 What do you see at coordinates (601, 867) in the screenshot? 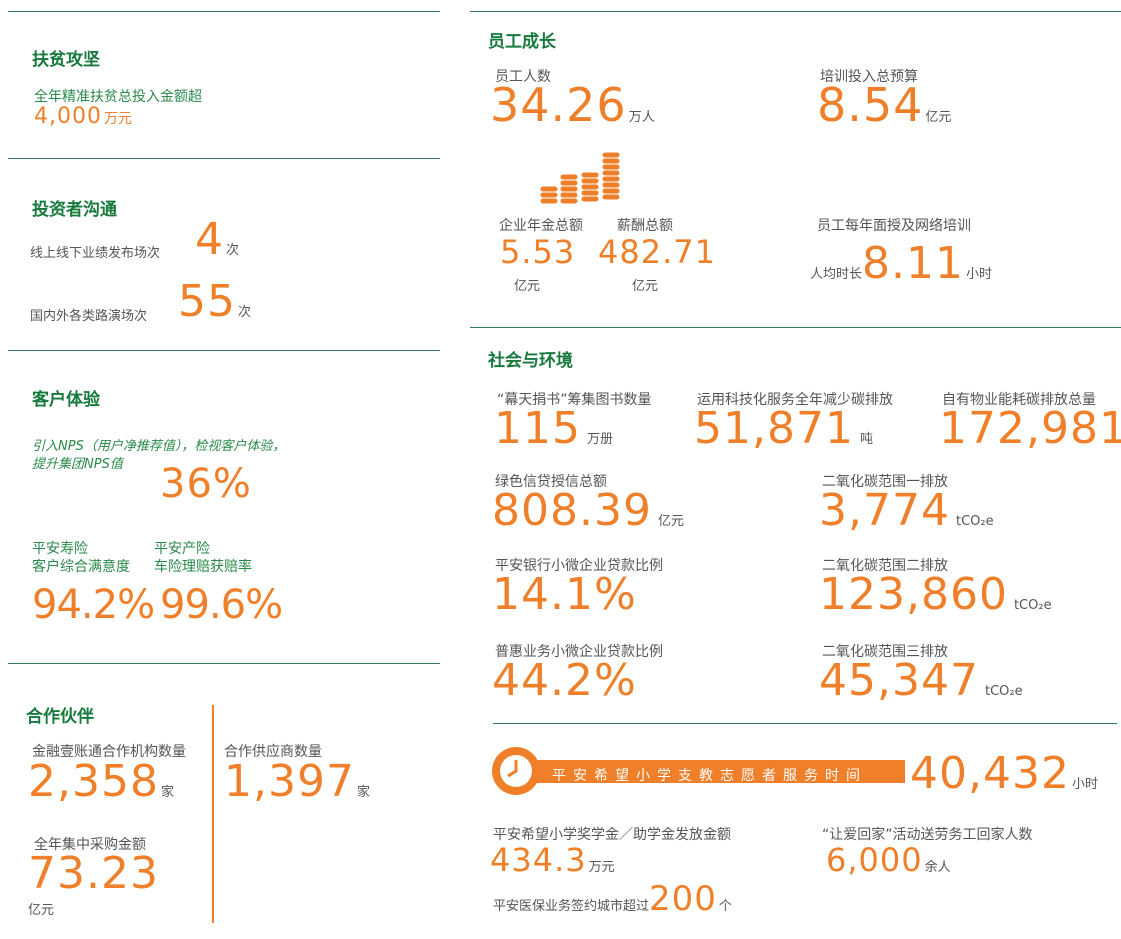
I see `unit: 万元` at bounding box center [601, 867].